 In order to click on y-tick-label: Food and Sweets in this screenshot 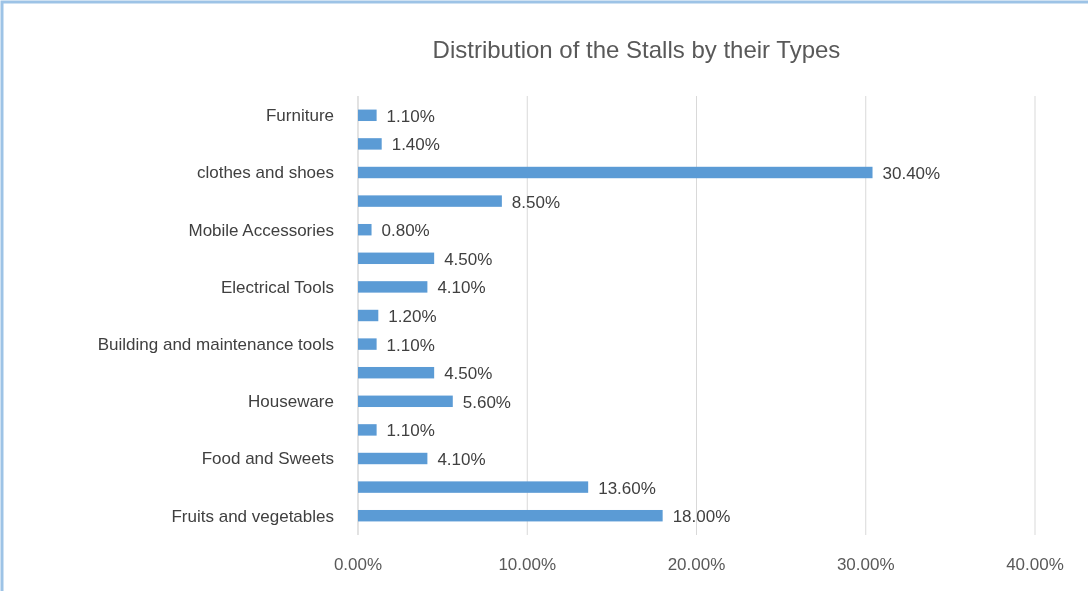, I will do `click(267, 459)`.